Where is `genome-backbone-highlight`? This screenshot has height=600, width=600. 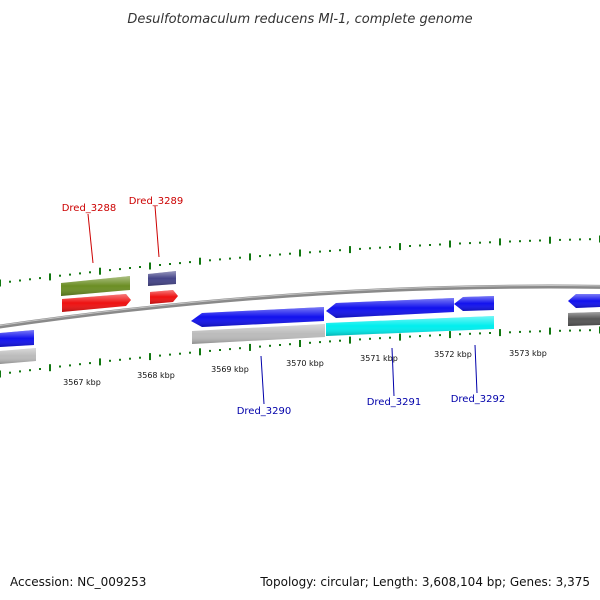 genome-backbone-highlight is located at coordinates (300, 306).